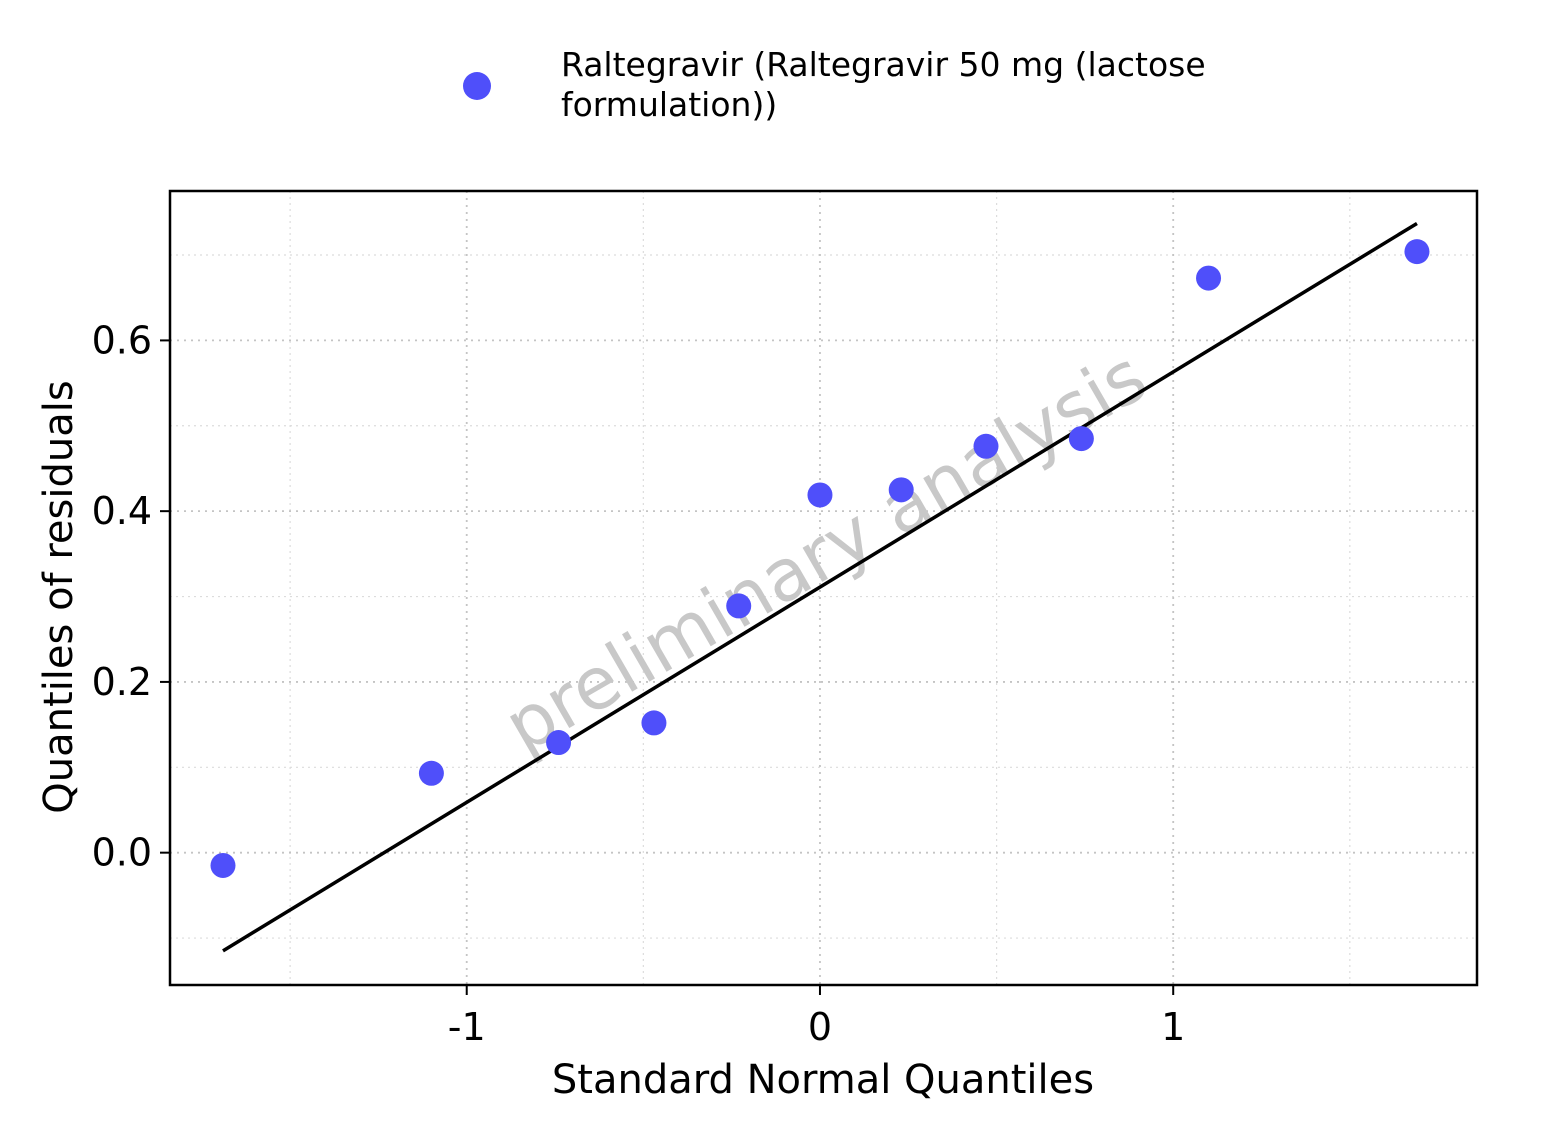  I want to click on y-tick-label: 0.6, so click(122, 340).